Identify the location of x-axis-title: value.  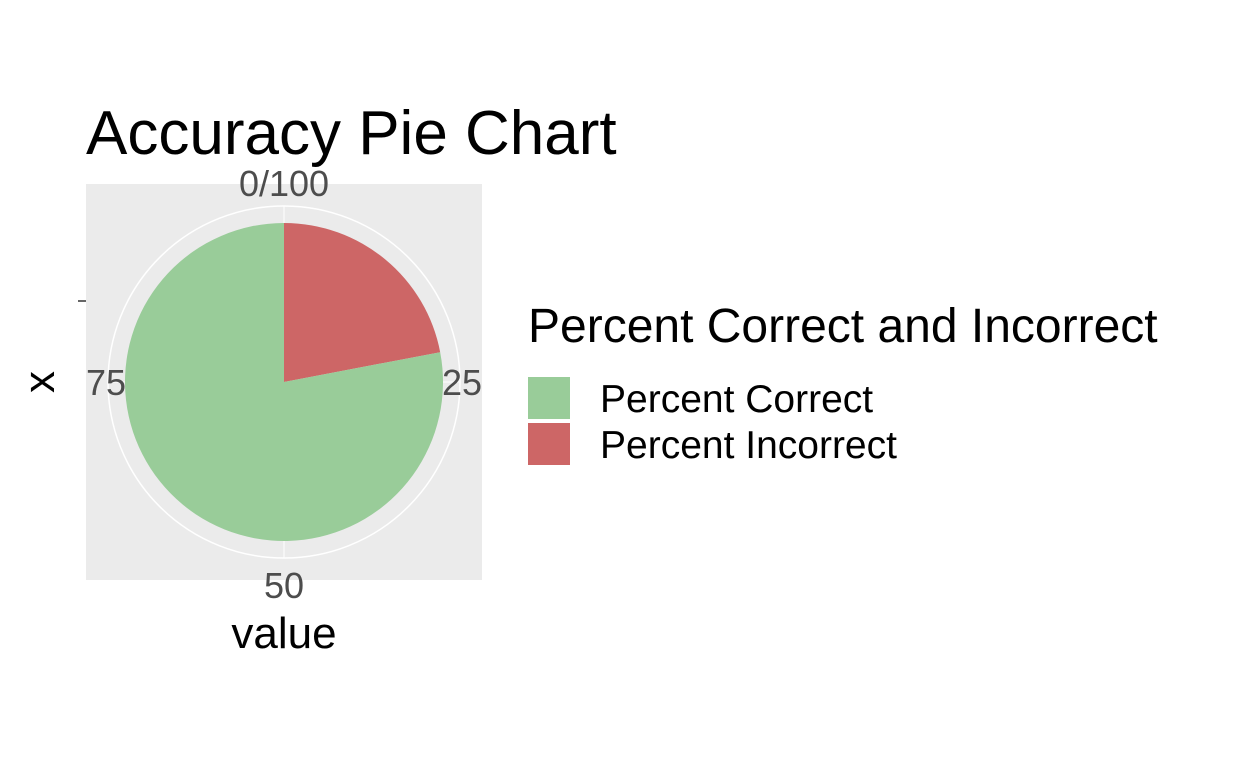
(283, 633).